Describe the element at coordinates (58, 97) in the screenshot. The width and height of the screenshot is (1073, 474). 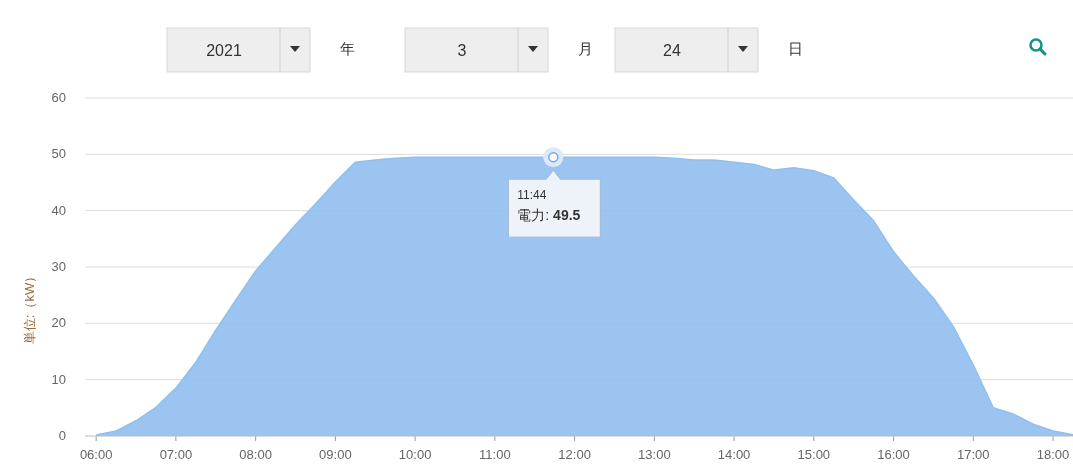
I see `y-tick-label: 60` at that location.